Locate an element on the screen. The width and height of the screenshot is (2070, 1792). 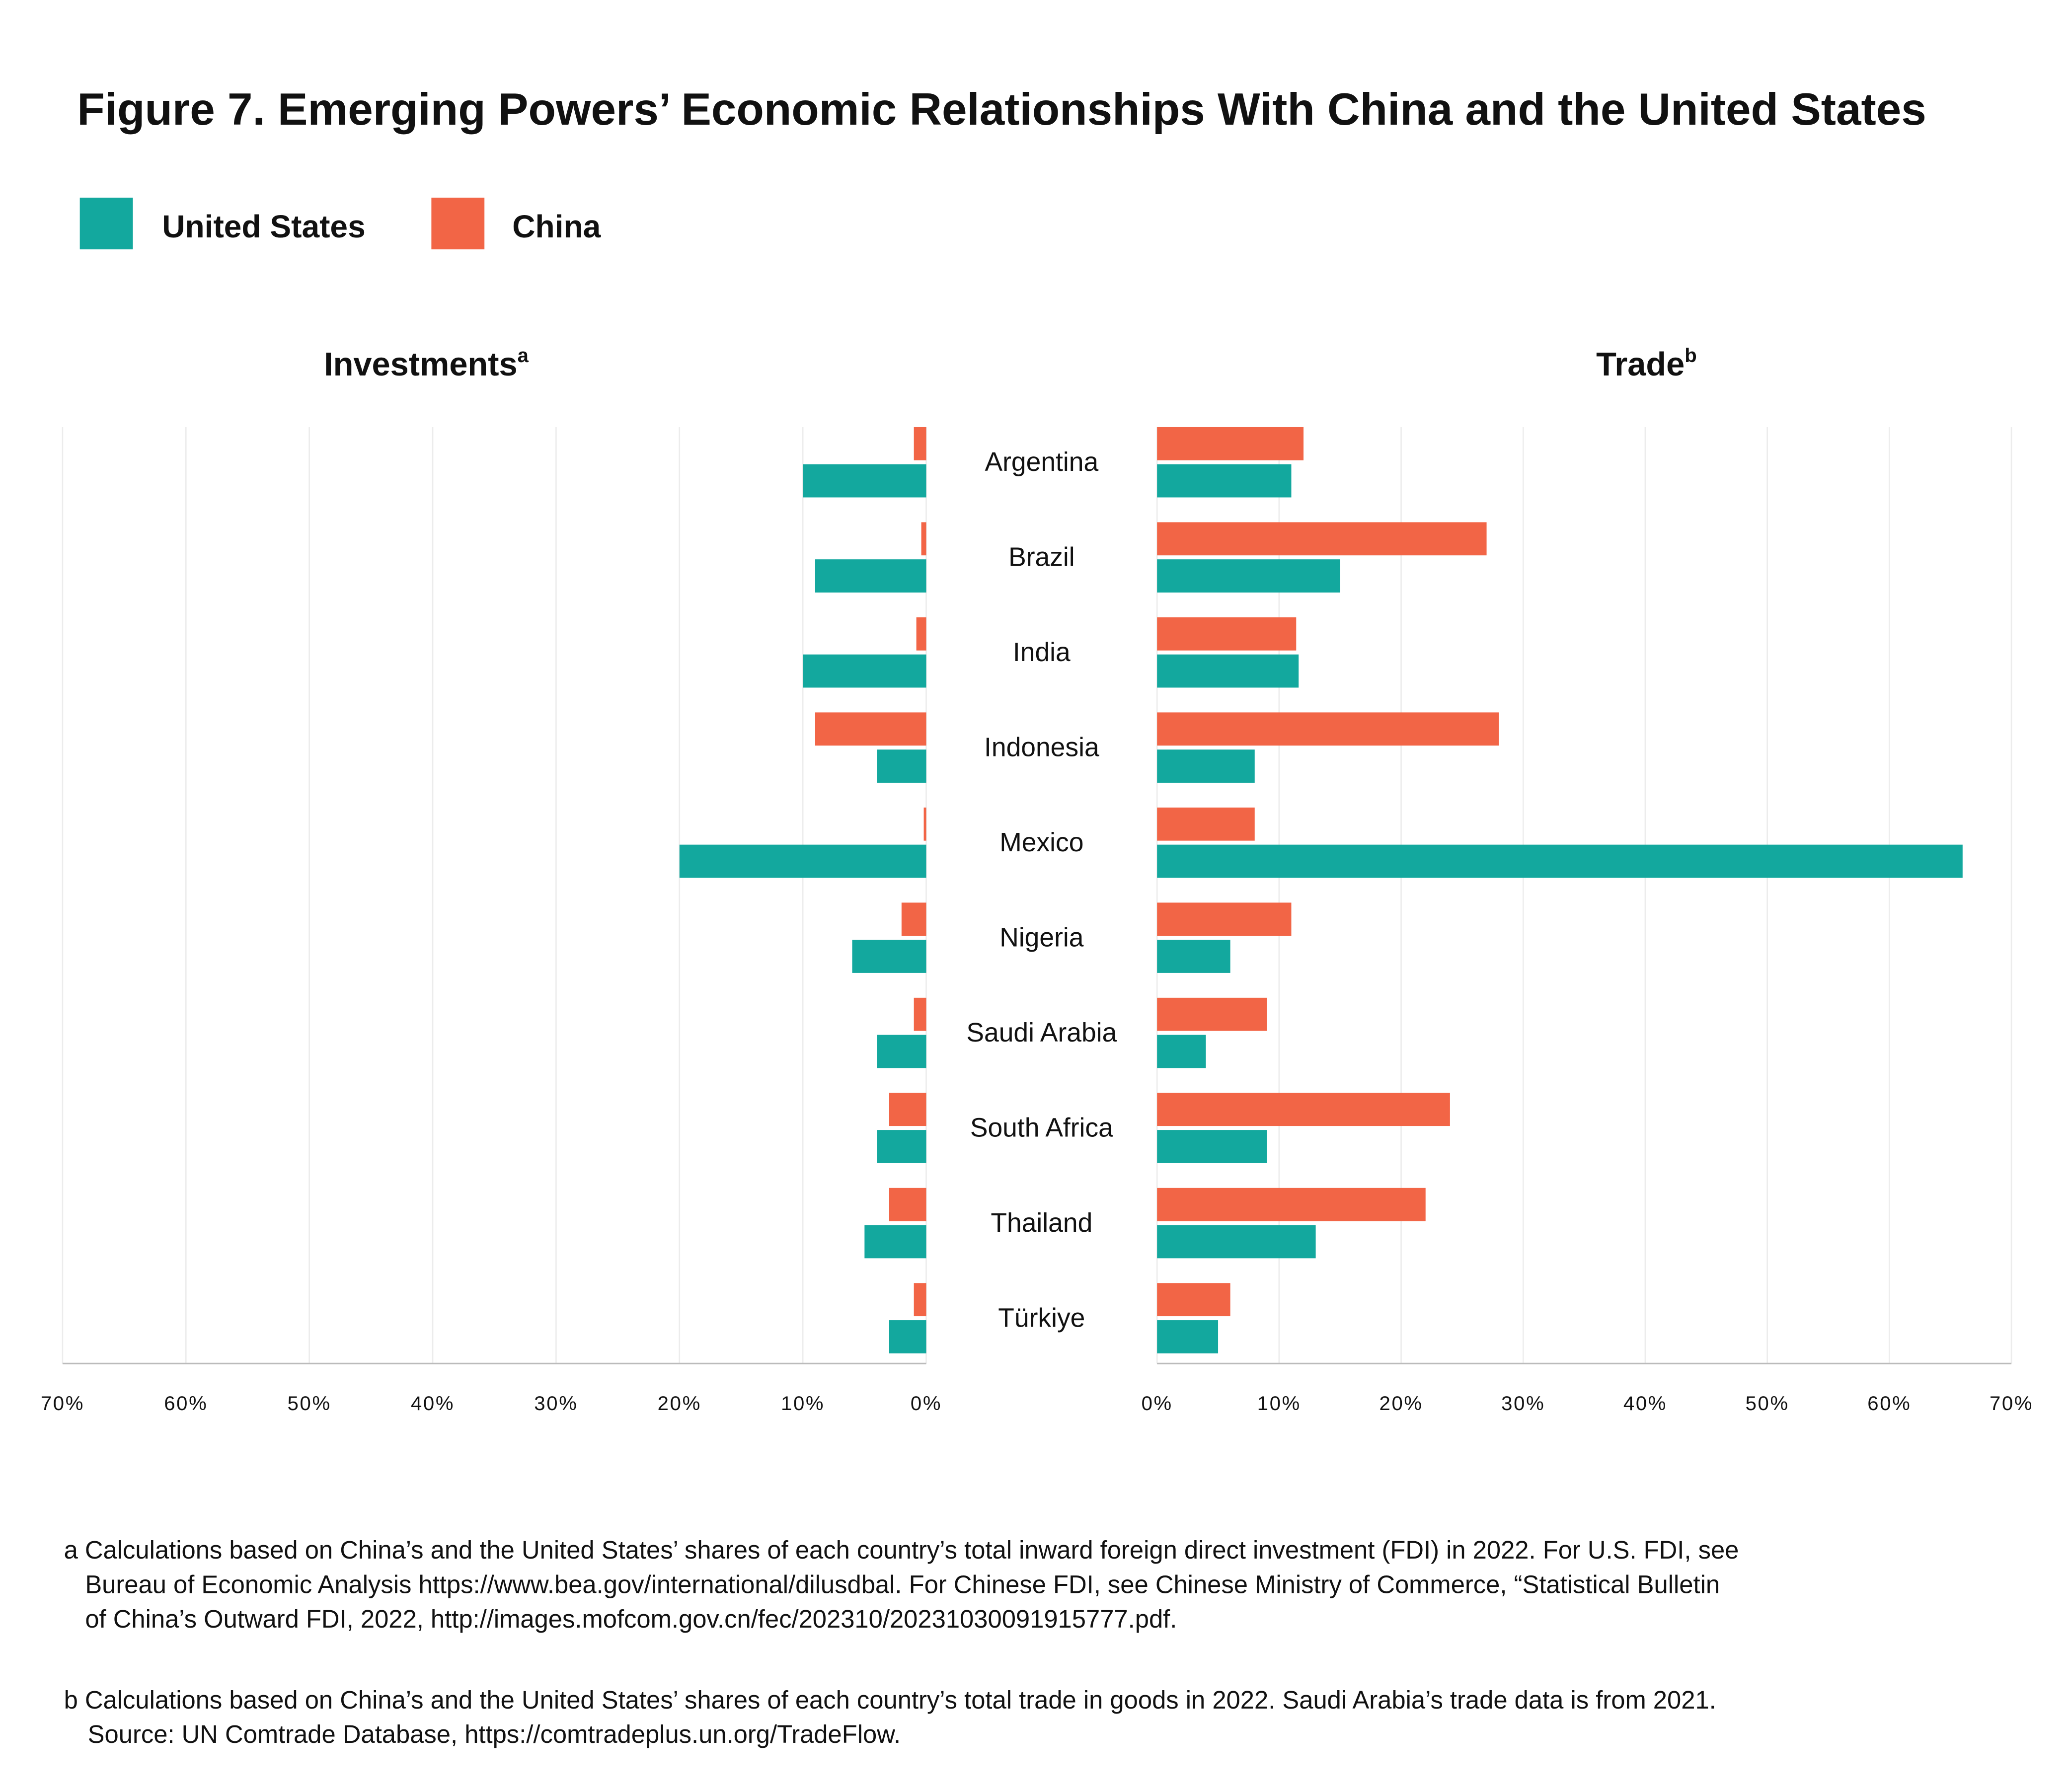
country-label: India is located at coordinates (1042, 652).